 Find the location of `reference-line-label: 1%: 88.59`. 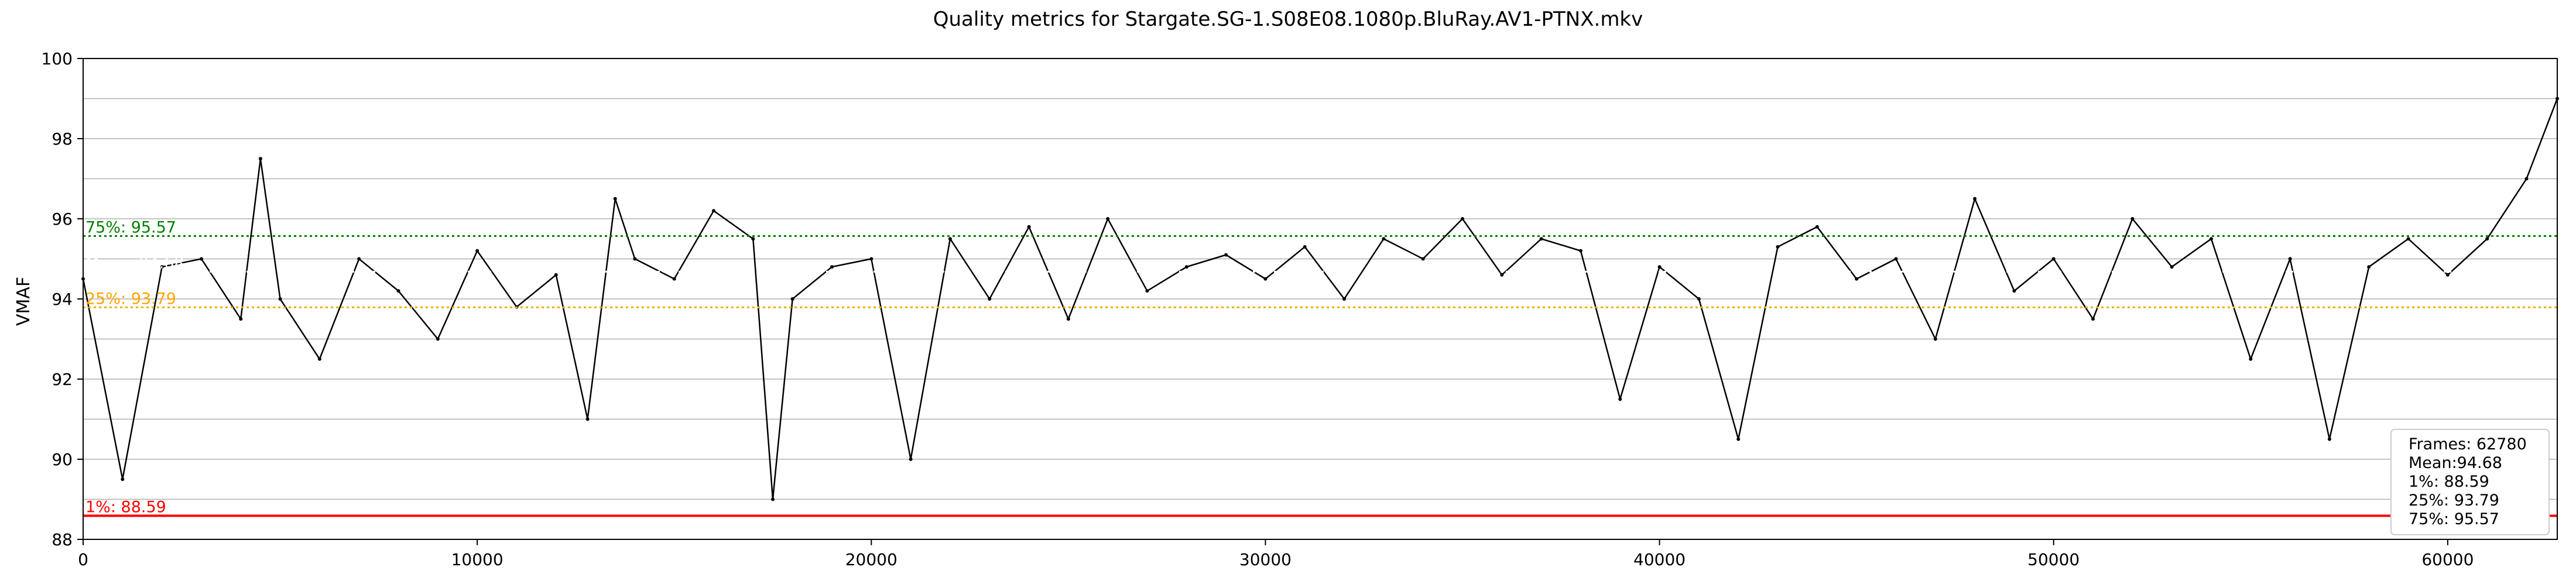

reference-line-label: 1%: 88.59 is located at coordinates (125, 507).